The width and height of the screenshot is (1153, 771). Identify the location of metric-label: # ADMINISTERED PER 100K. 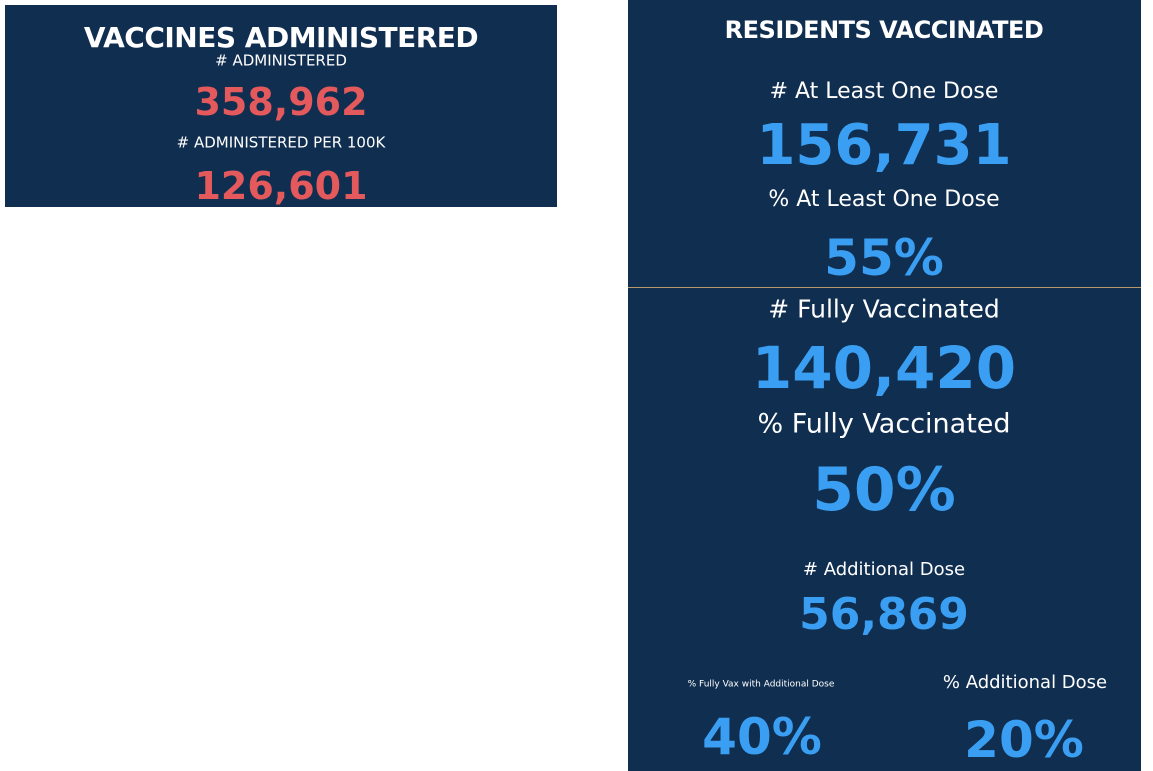
(281, 142).